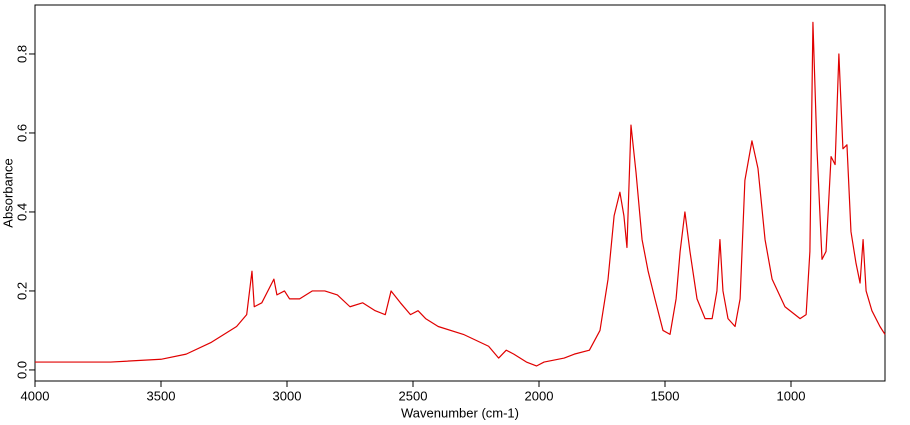 The image size is (910, 425). What do you see at coordinates (21, 133) in the screenshot?
I see `y-tick-label: 0.6` at bounding box center [21, 133].